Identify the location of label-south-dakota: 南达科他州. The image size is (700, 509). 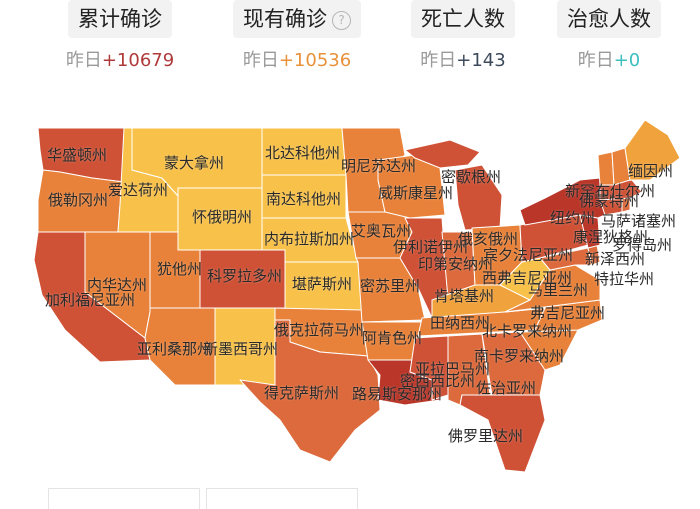
(304, 199).